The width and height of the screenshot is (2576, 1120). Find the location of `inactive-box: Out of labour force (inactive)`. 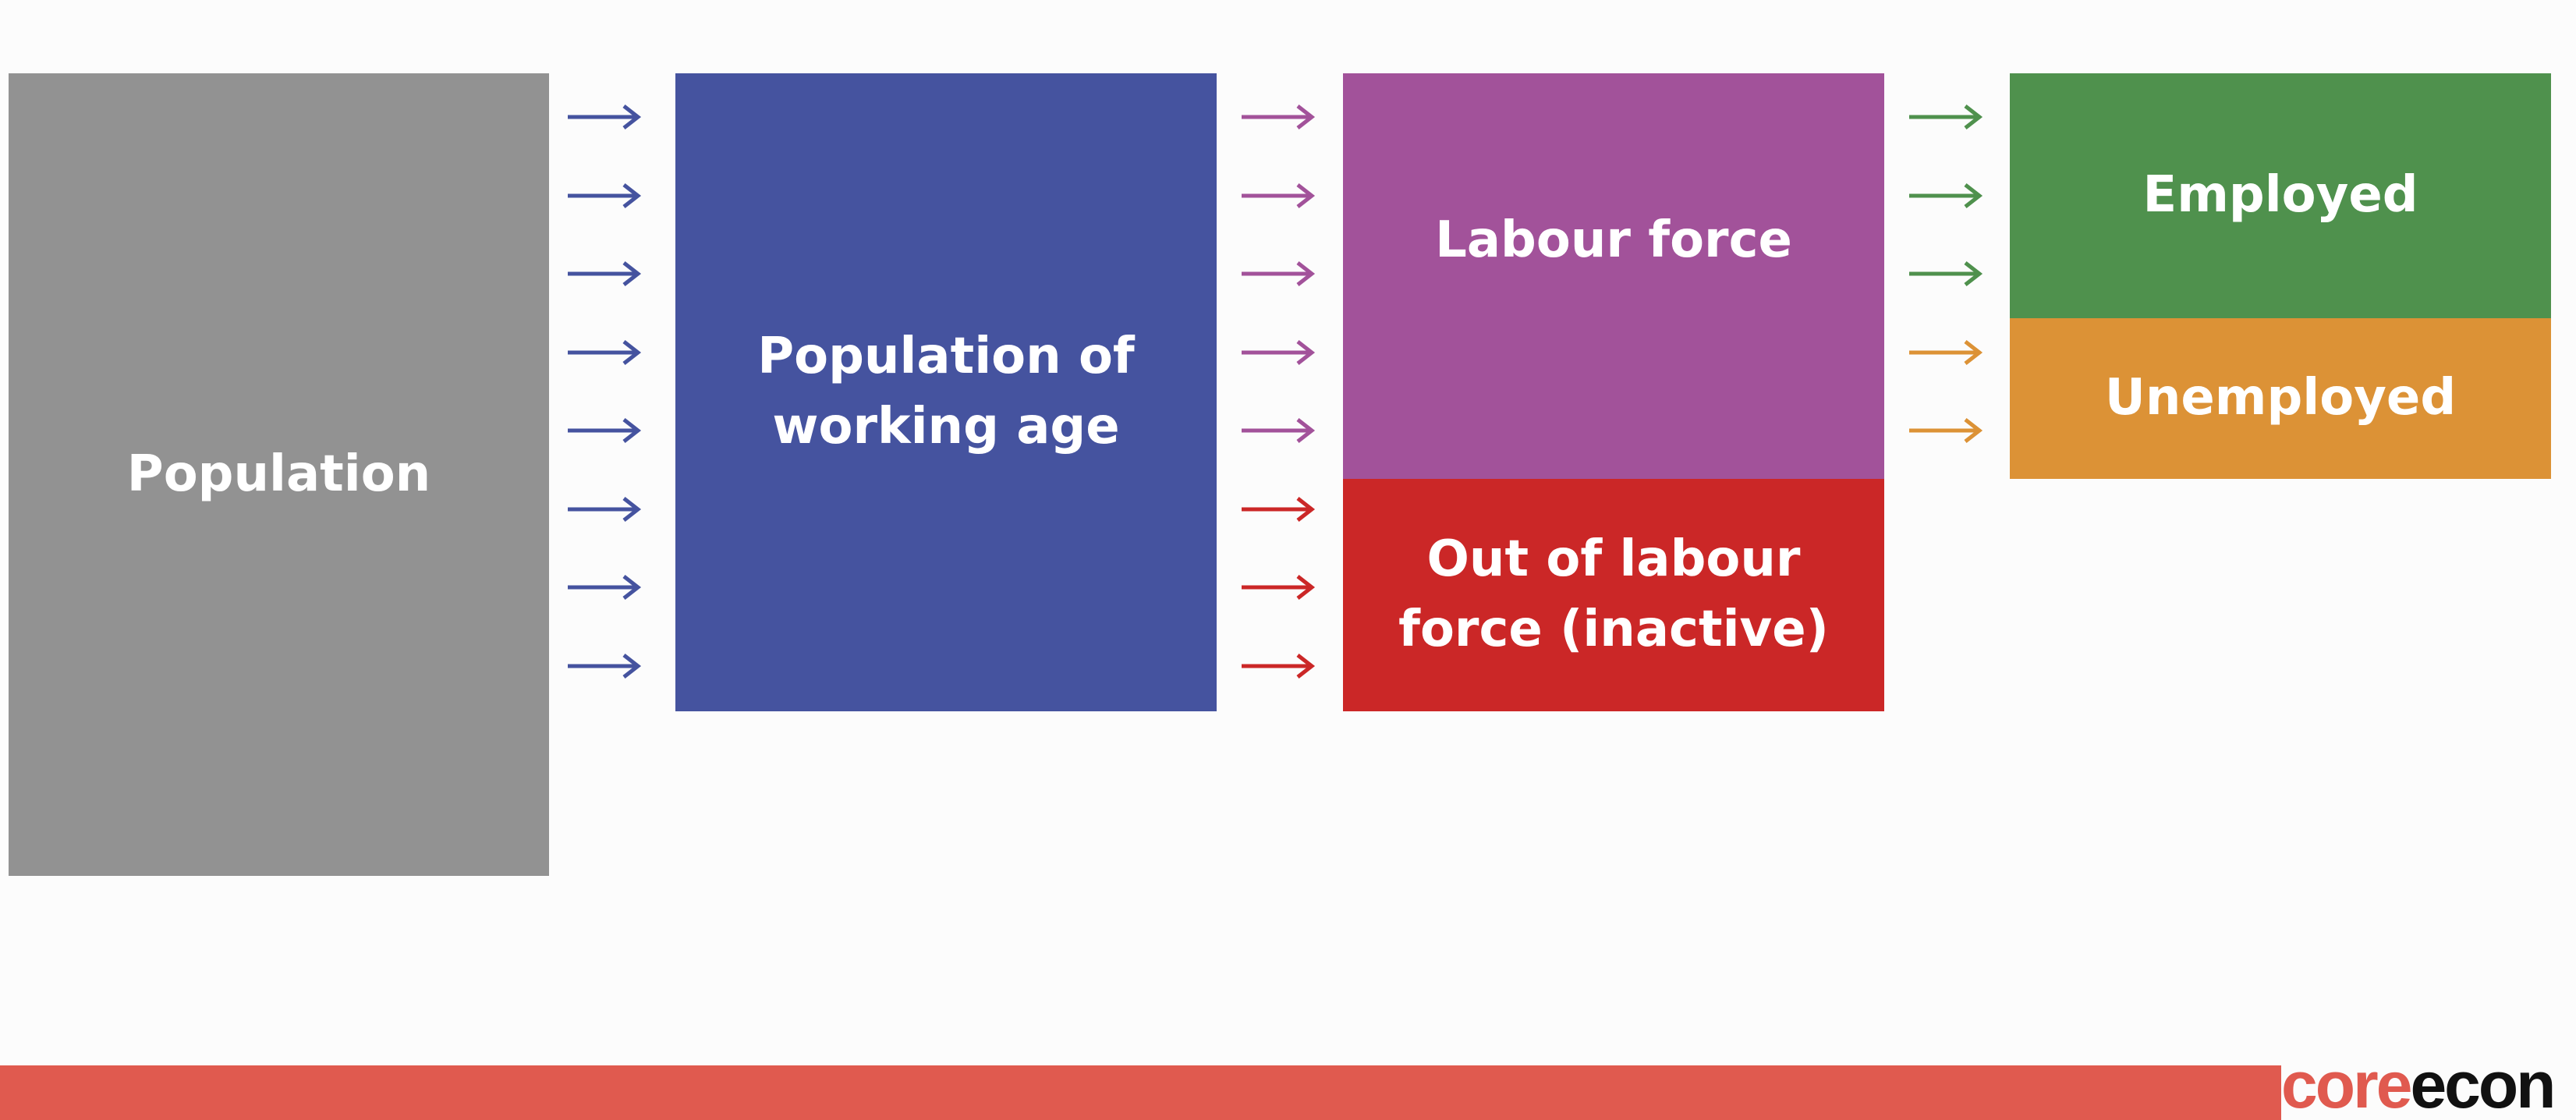

inactive-box: Out of labour force (inactive) is located at coordinates (1613, 595).